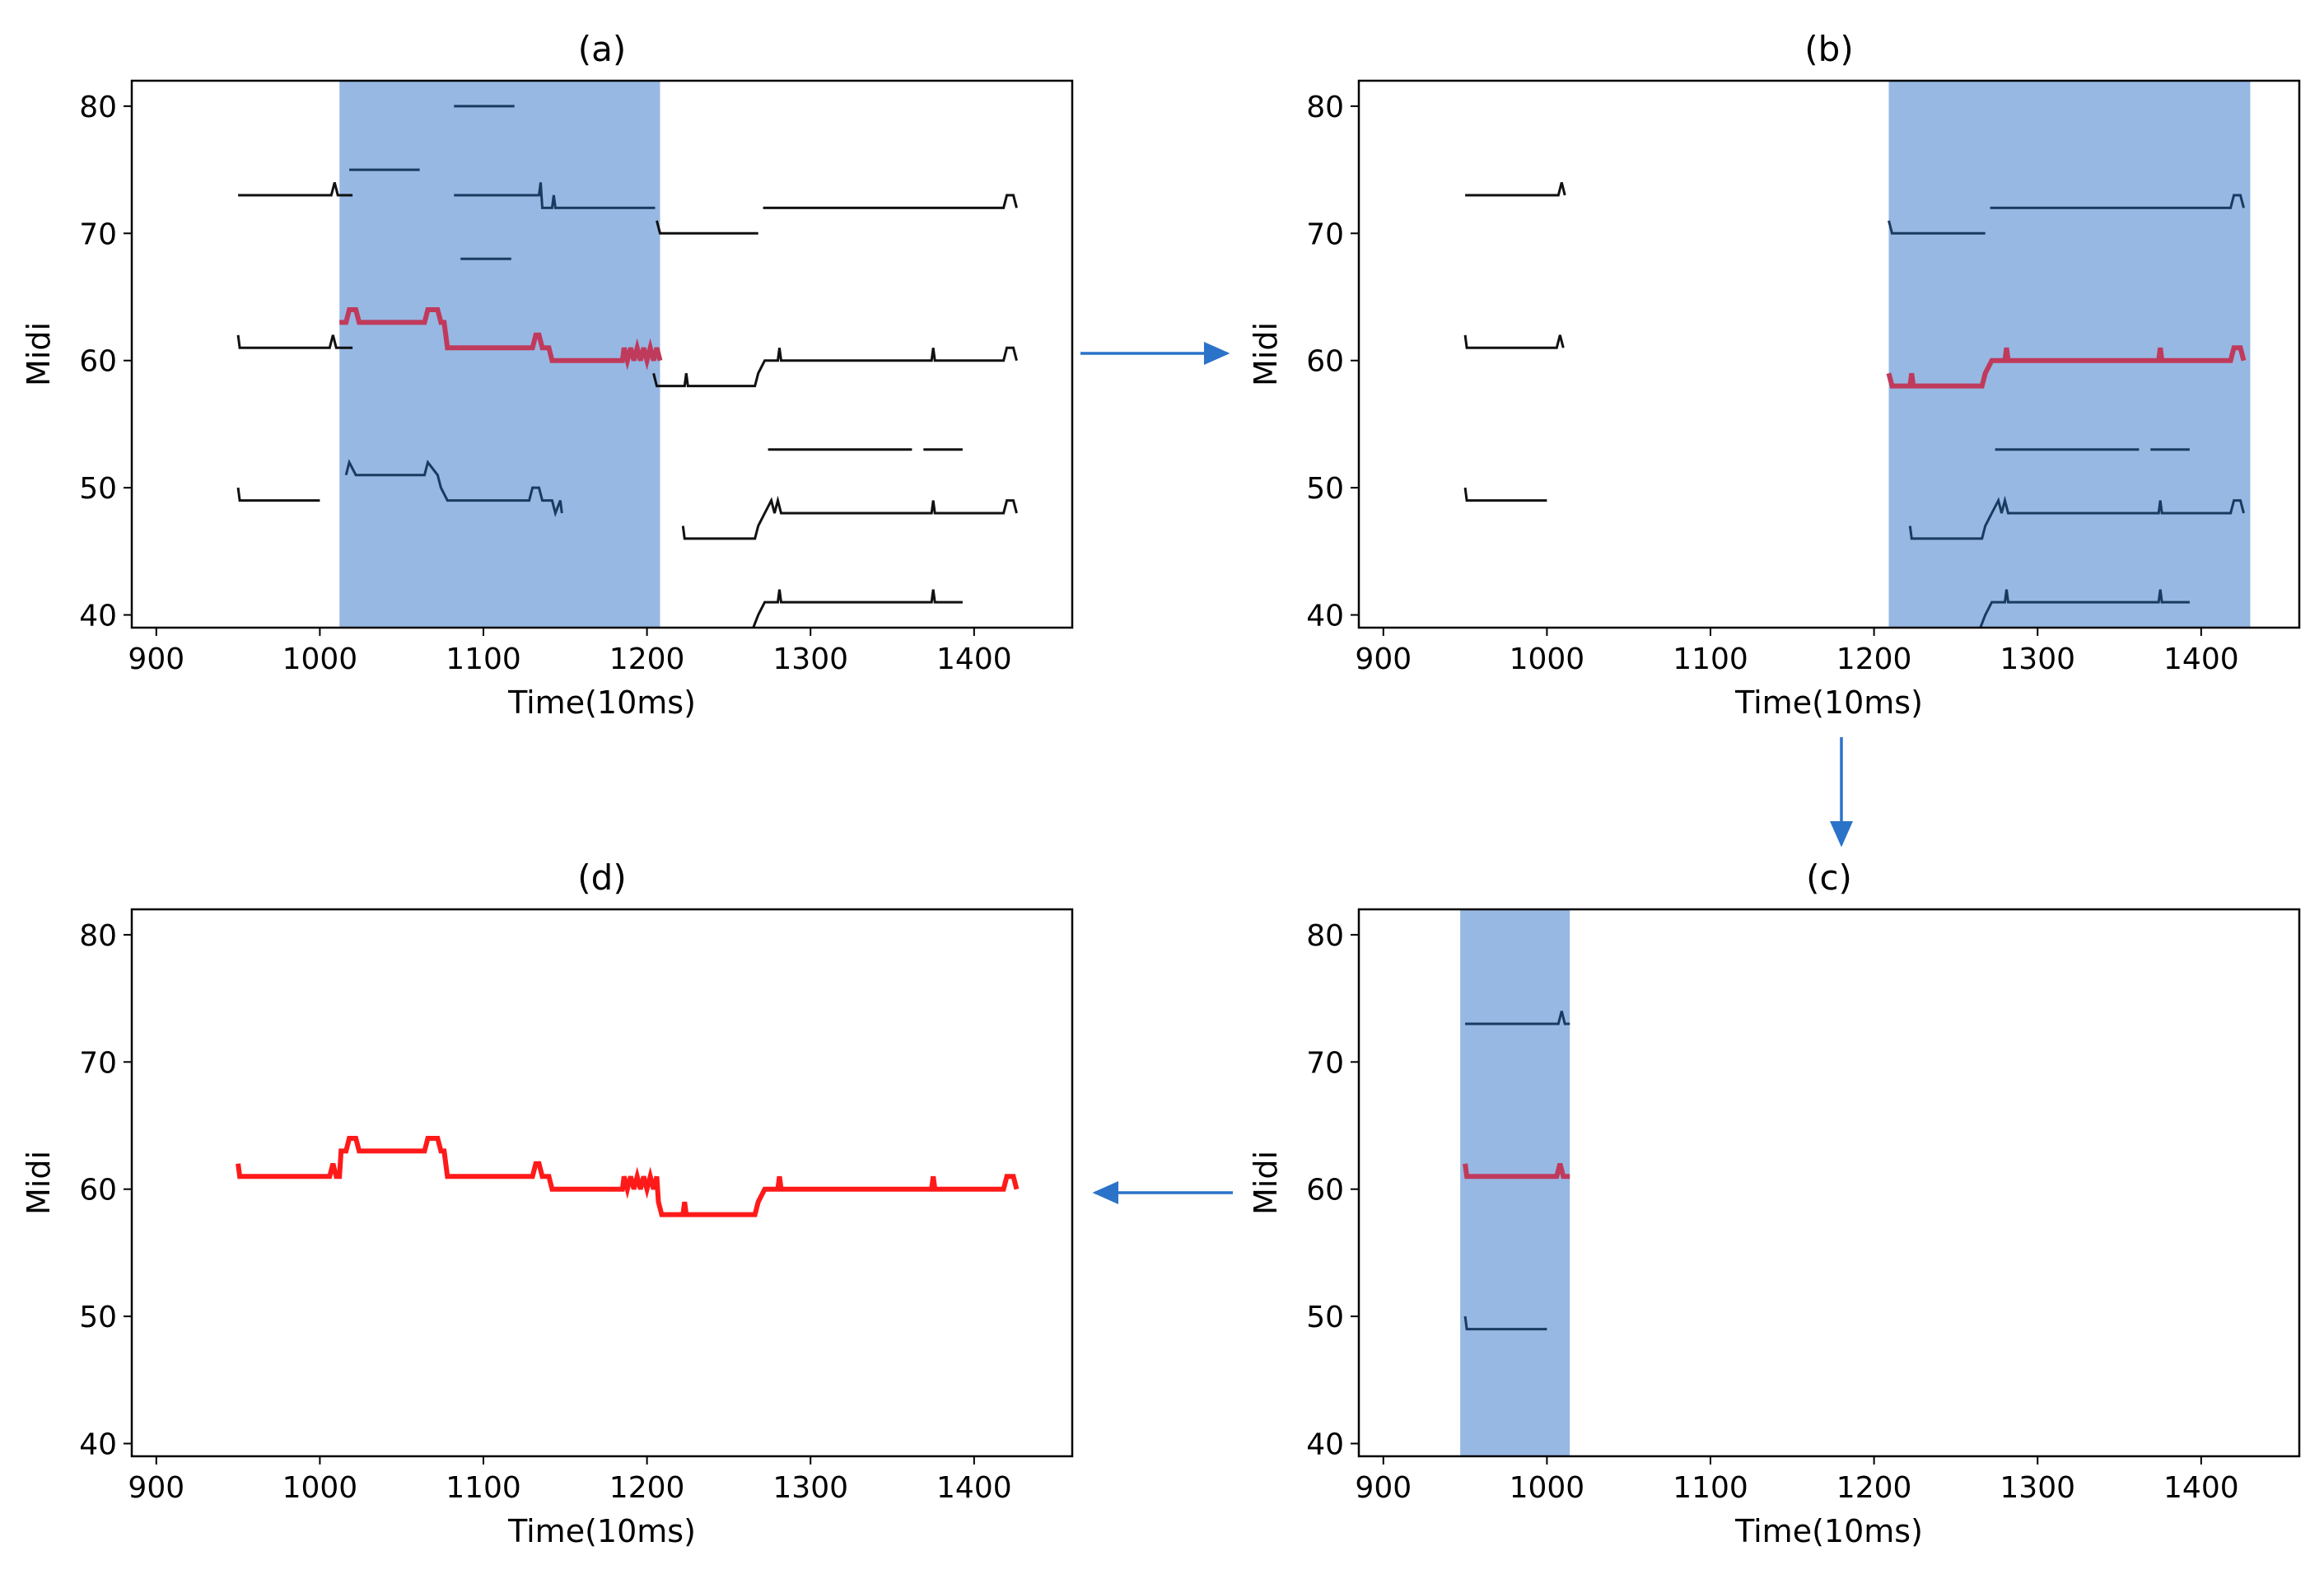  Describe the element at coordinates (1325, 936) in the screenshot. I see `y-tick-label-c-4: 80` at that location.